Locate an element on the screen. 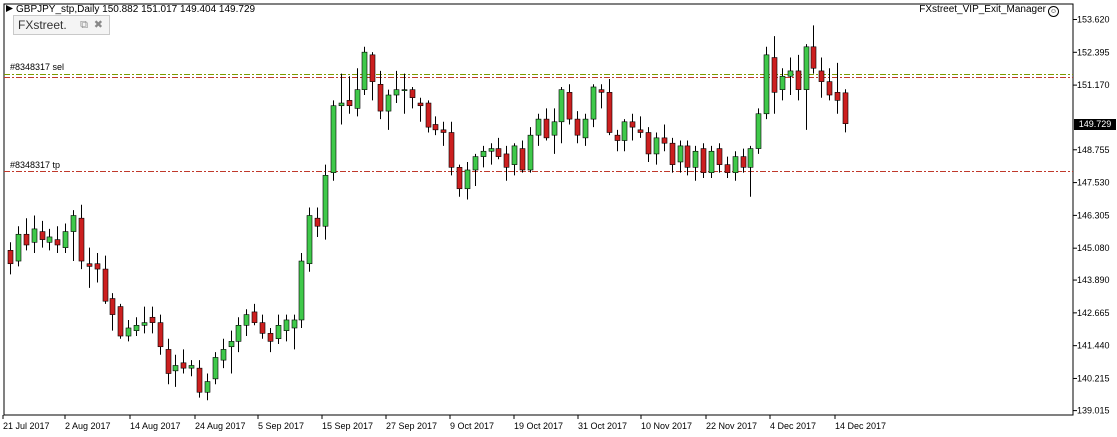 Image resolution: width=1117 pixels, height=437 pixels. x-tick-label: 31 Oct 2017 is located at coordinates (602, 426).